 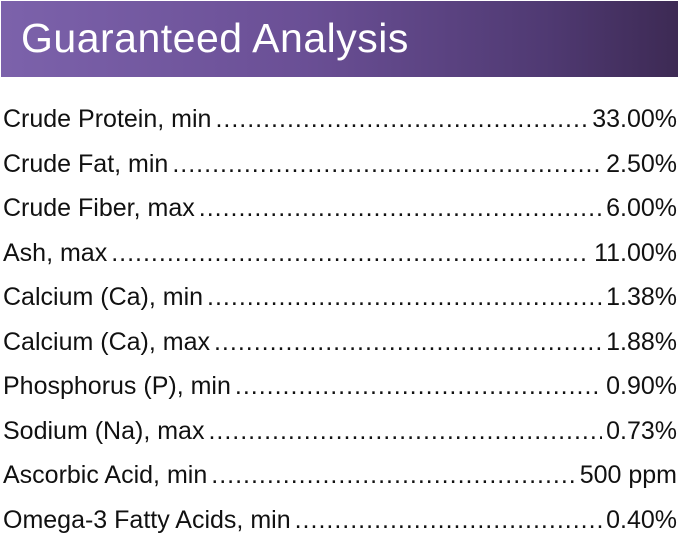 What do you see at coordinates (149, 520) in the screenshot?
I see `nutrient-label: Omega-3 Fatty Acids, min` at bounding box center [149, 520].